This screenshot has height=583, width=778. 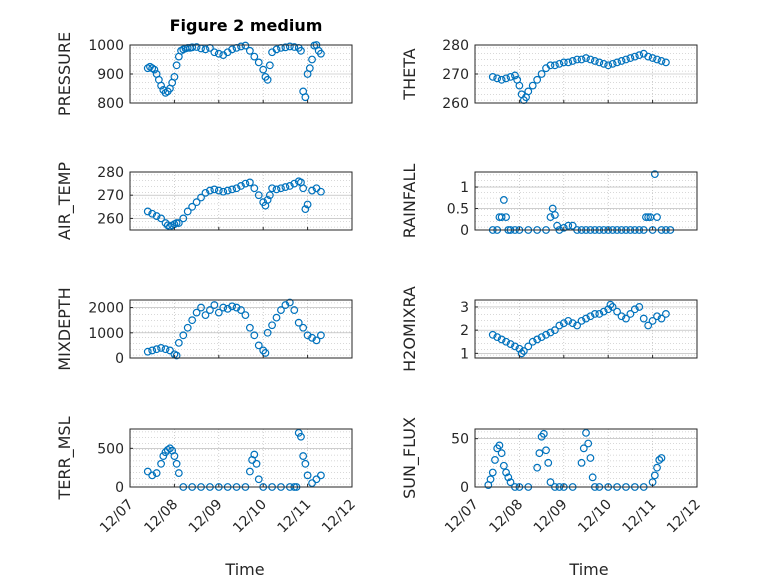 I want to click on y-axis-label: MIXDEPTH, so click(x=64, y=328).